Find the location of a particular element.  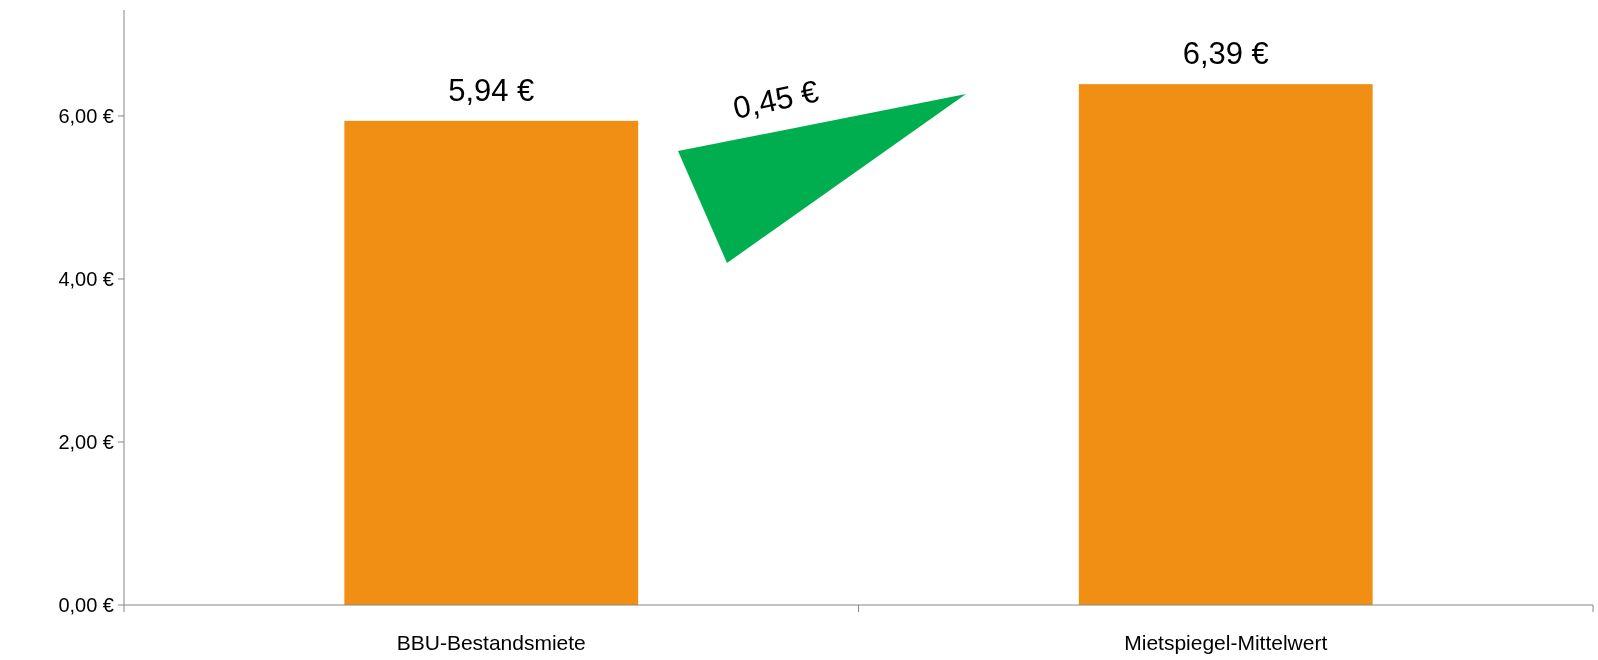

x-tick-label: BBU-Bestandsmiete is located at coordinates (491, 642).